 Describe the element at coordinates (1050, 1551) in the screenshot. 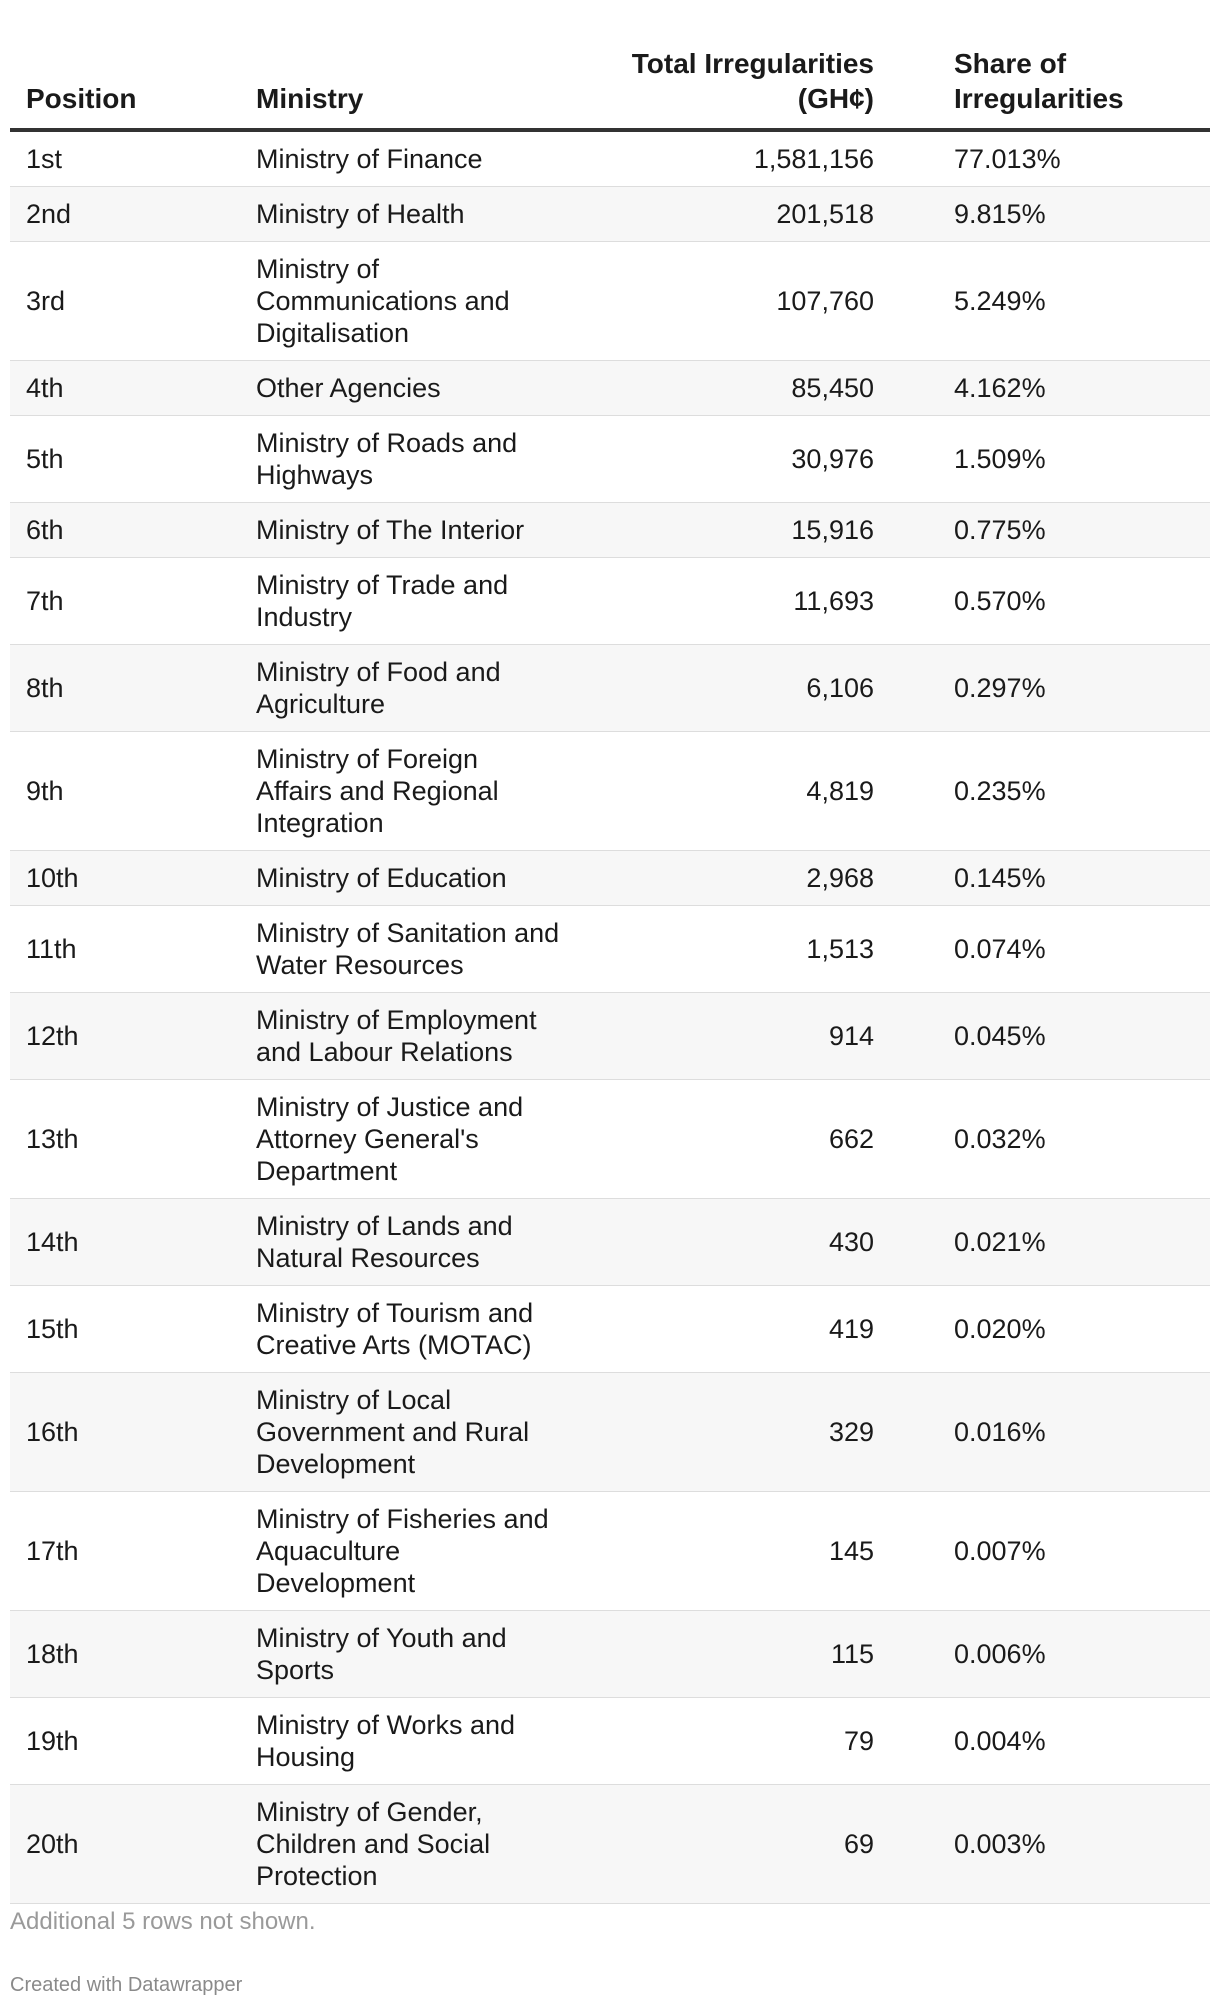

I see `cell-share: 0.007%` at that location.